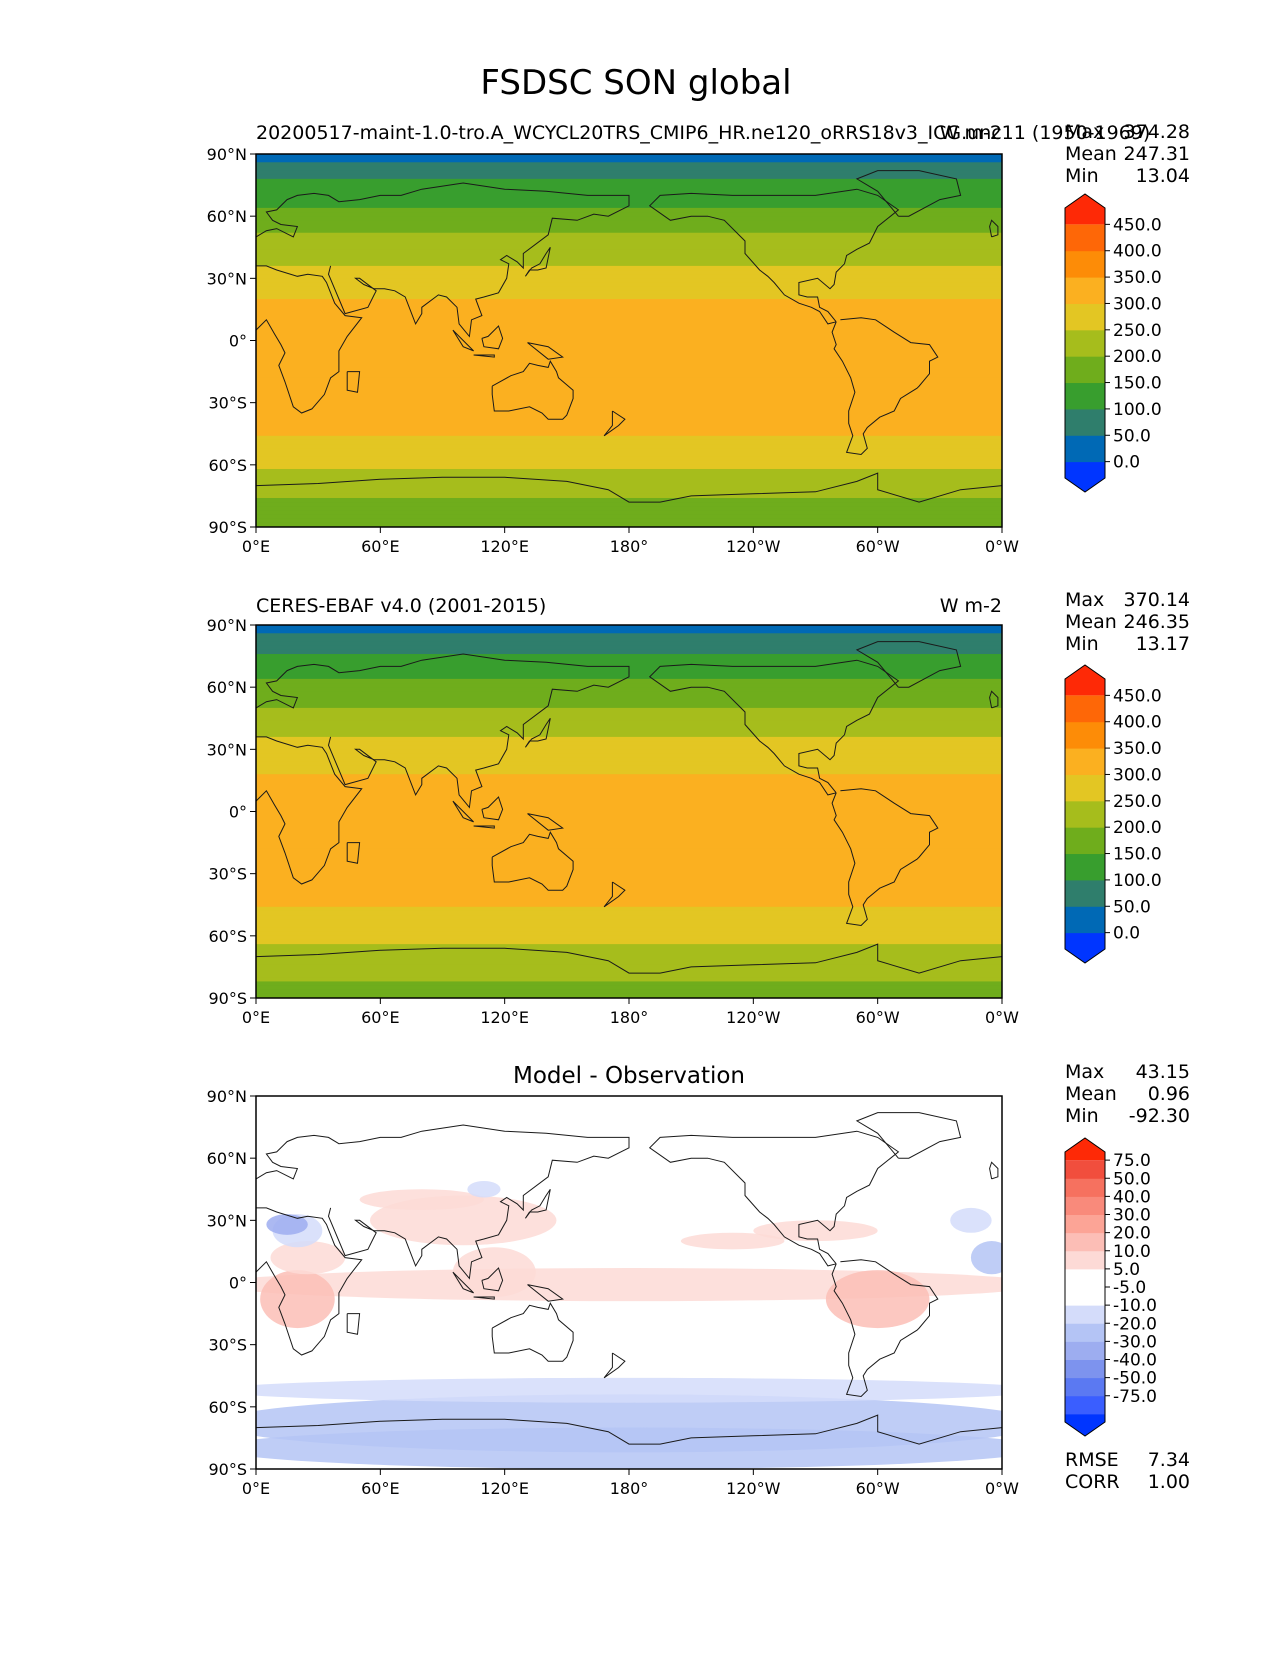 The image size is (1275, 1654). Describe the element at coordinates (1132, 907) in the screenshot. I see `colorbar-tick-label: 50.0` at that location.